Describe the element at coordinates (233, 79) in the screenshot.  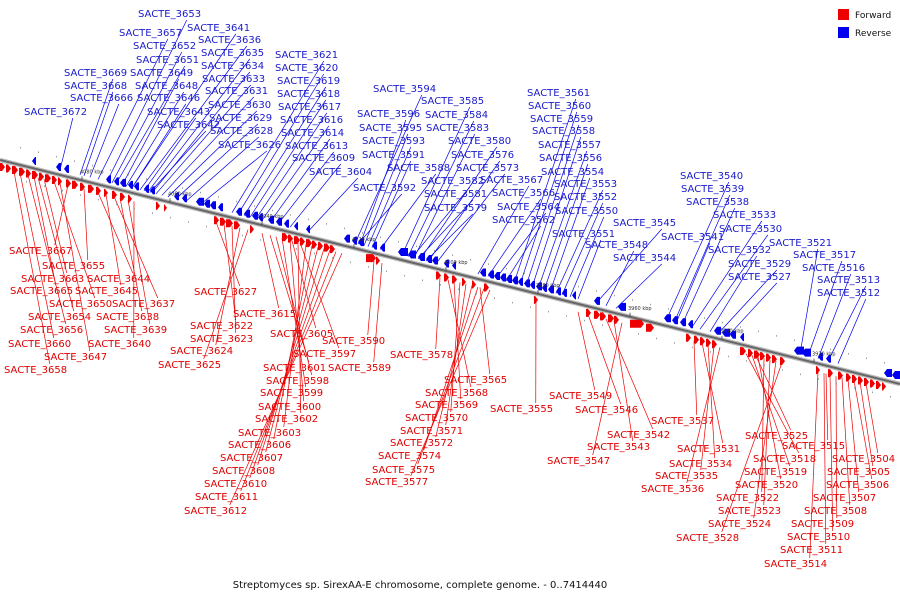
I see `reverse-gene-label: SACTE_3633` at that location.